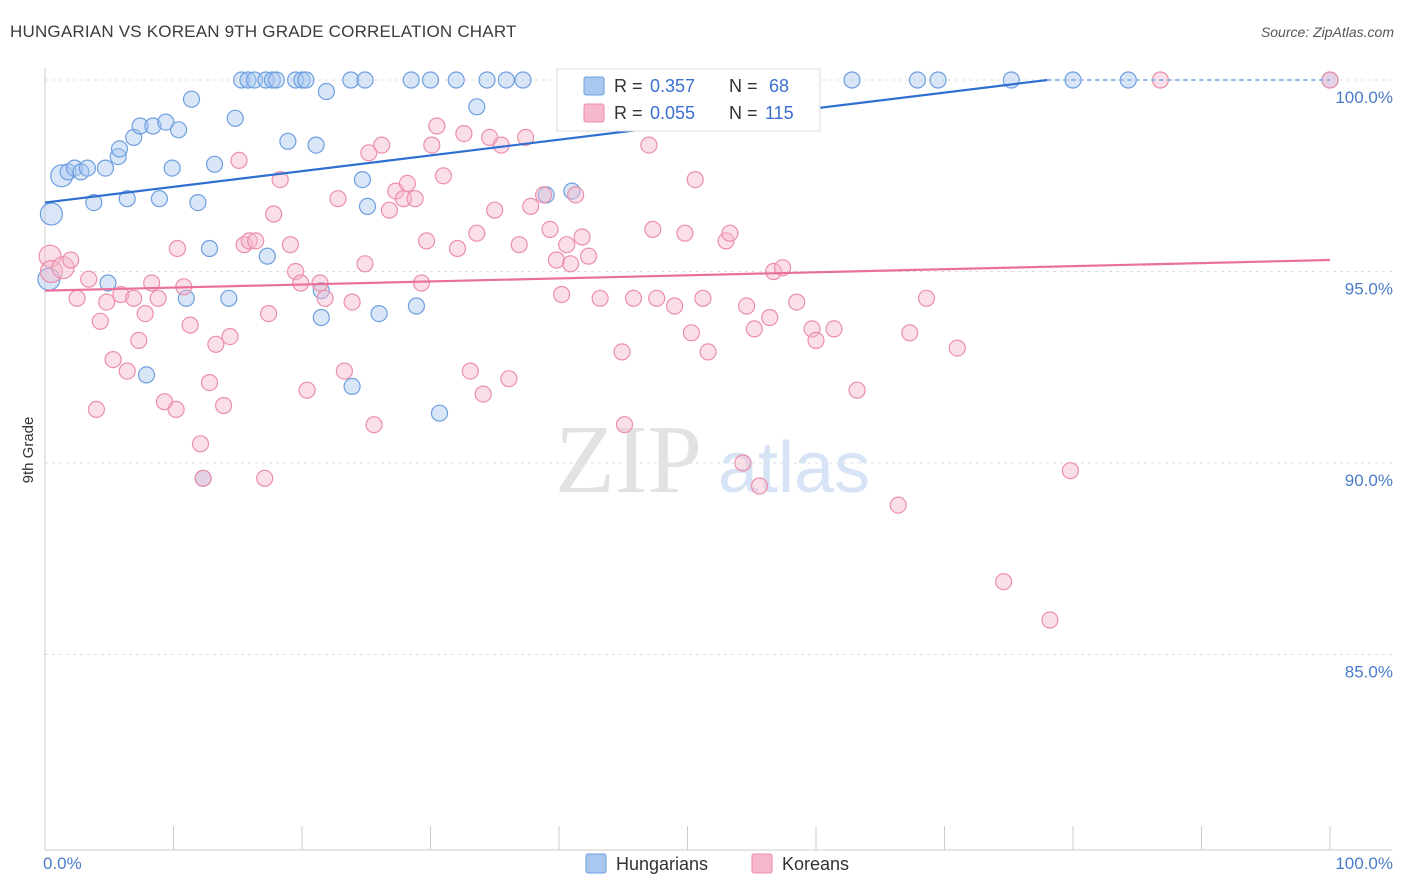  I want to click on watermark: ZIP atlas, so click(712, 460).